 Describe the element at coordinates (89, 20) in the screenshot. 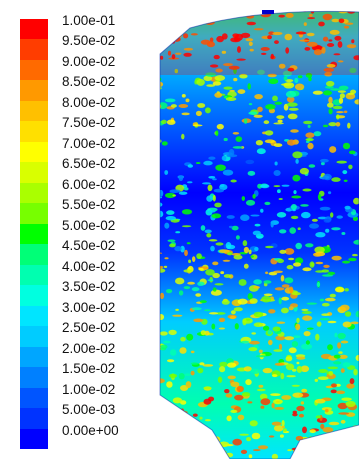

I see `legend-label: 1.00e-01` at that location.